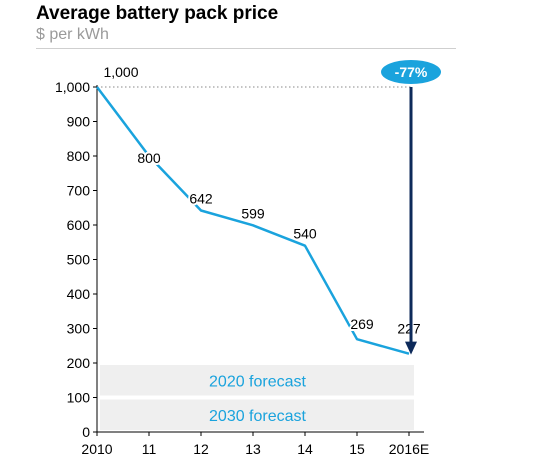 The width and height of the screenshot is (557, 464). What do you see at coordinates (357, 449) in the screenshot?
I see `x-tick-label-5: 15` at bounding box center [357, 449].